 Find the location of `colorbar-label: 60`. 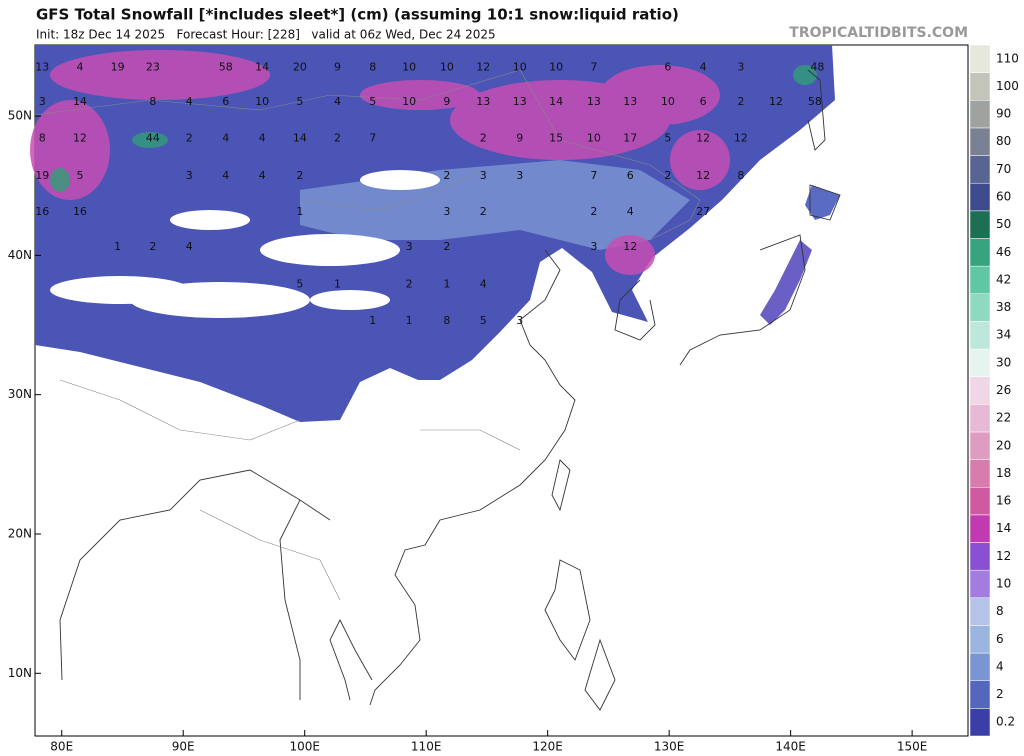

colorbar-label: 60 is located at coordinates (1003, 197).